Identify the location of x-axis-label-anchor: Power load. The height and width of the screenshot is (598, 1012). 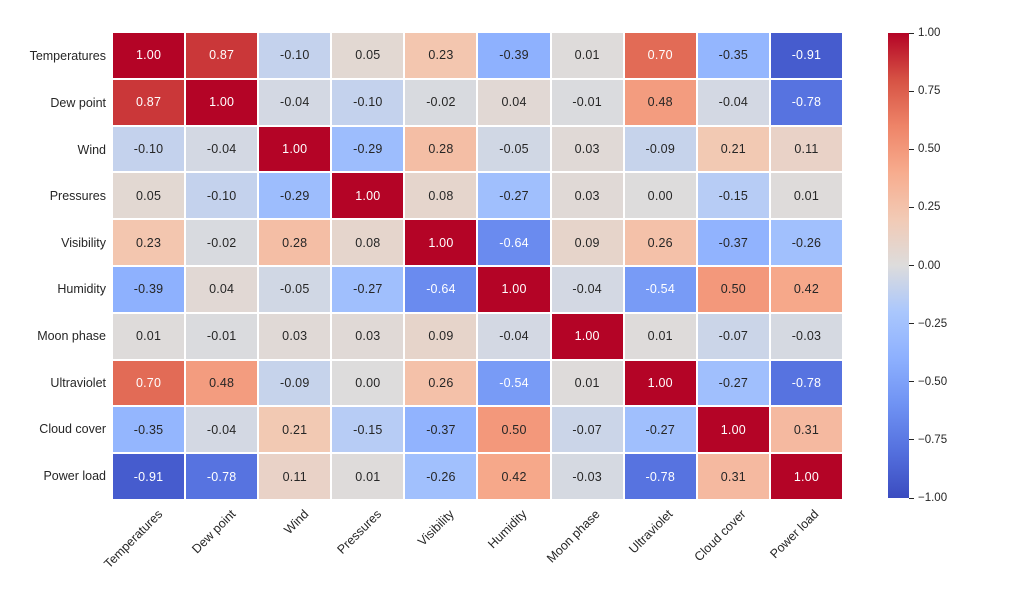
(716, 533).